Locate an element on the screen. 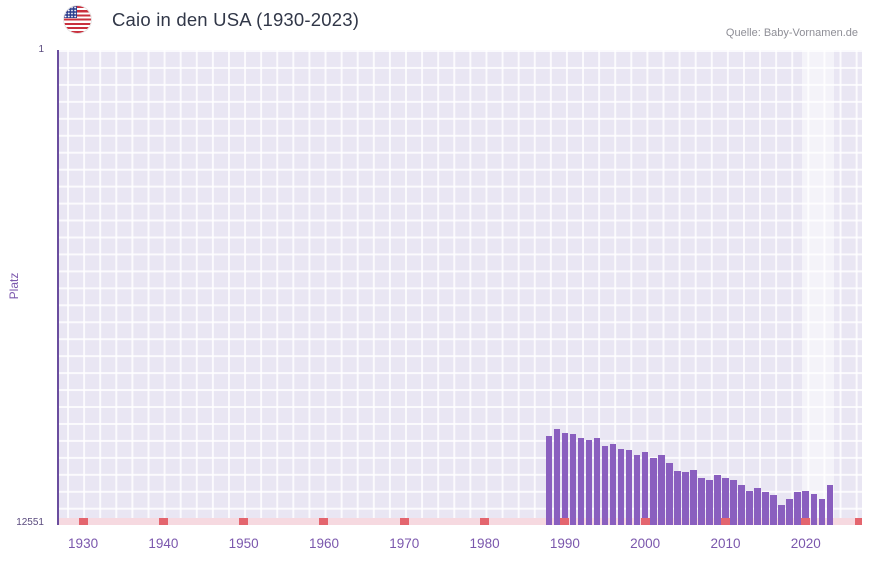 The width and height of the screenshot is (873, 567). rank-bar-1989 is located at coordinates (557, 477).